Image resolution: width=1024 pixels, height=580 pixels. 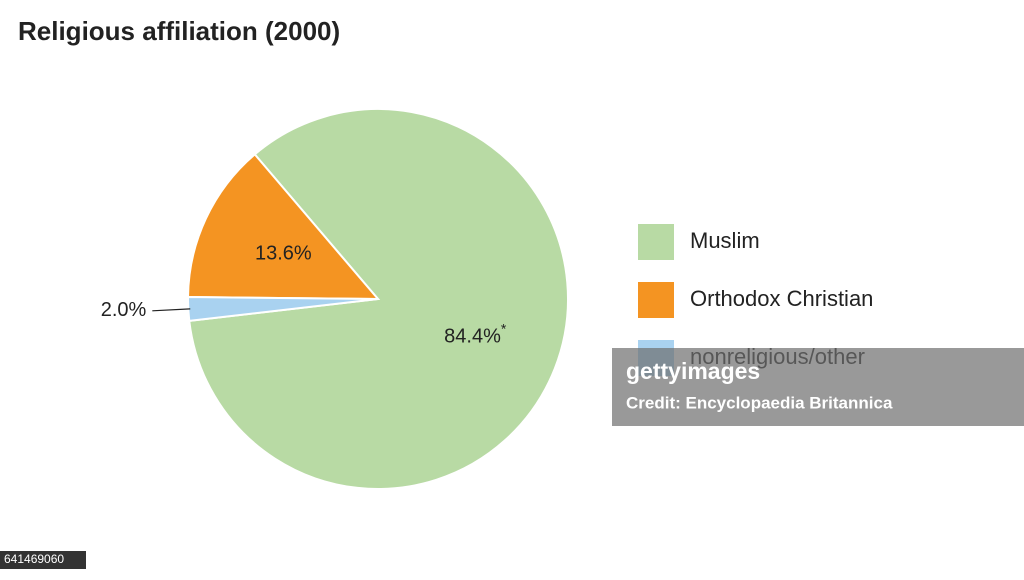 I want to click on data-label: 84.4%*, so click(x=475, y=334).